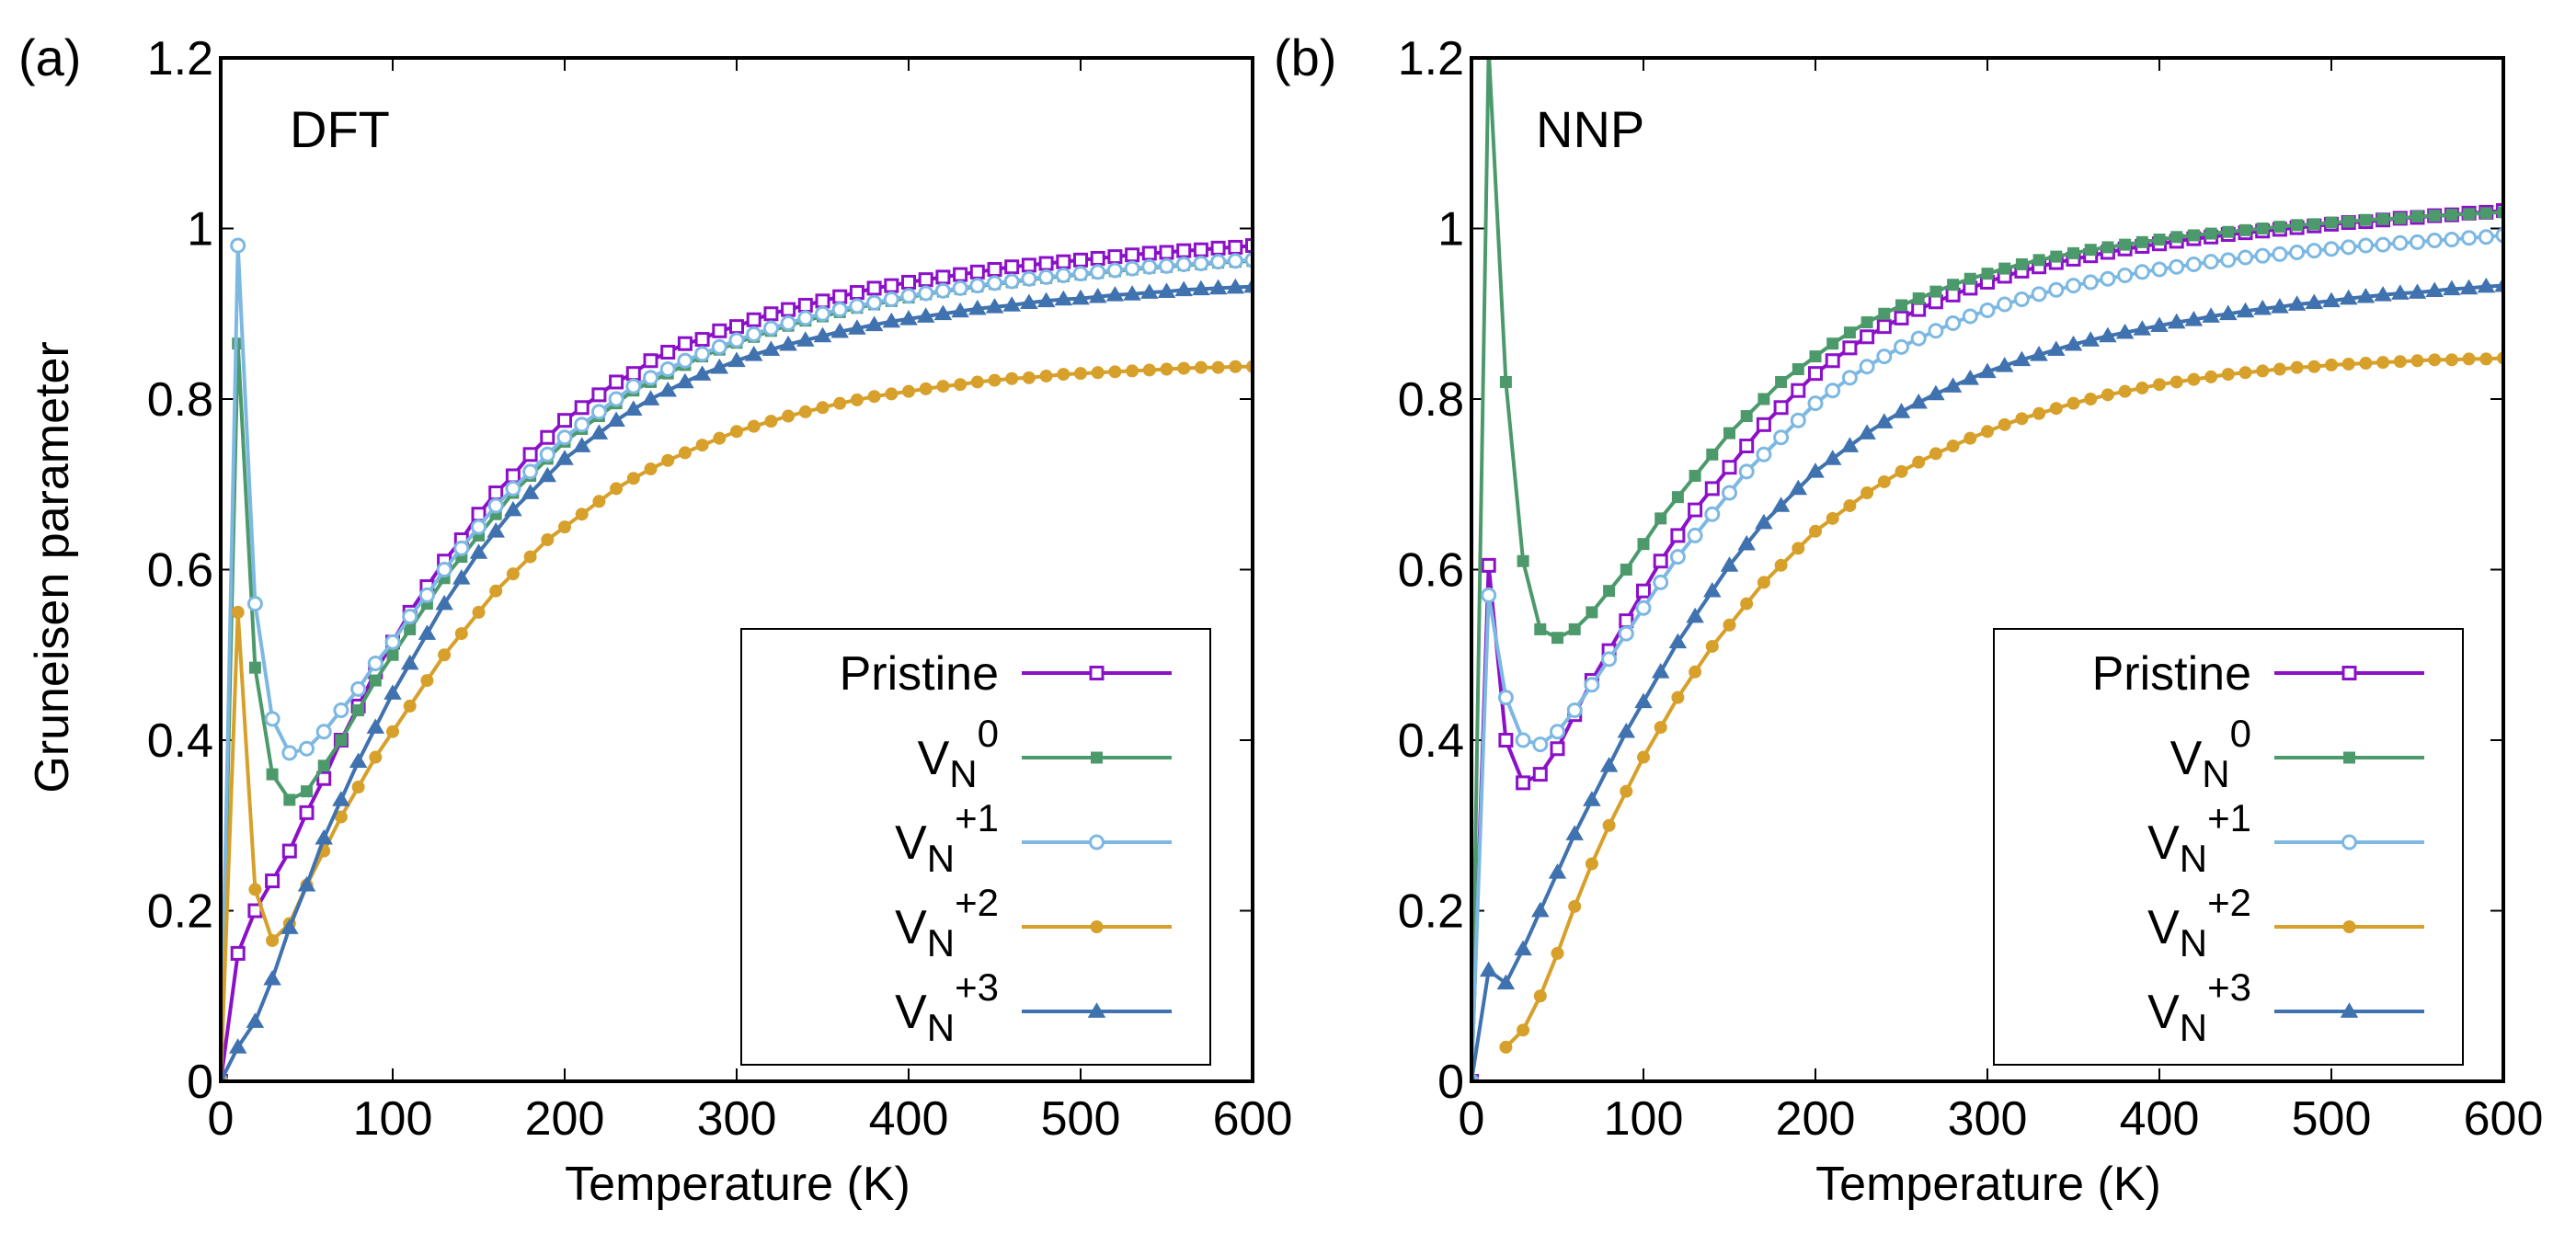 The height and width of the screenshot is (1233, 2576). What do you see at coordinates (1431, 912) in the screenshot?
I see `panel-b-y-tick-label: 0.2` at bounding box center [1431, 912].